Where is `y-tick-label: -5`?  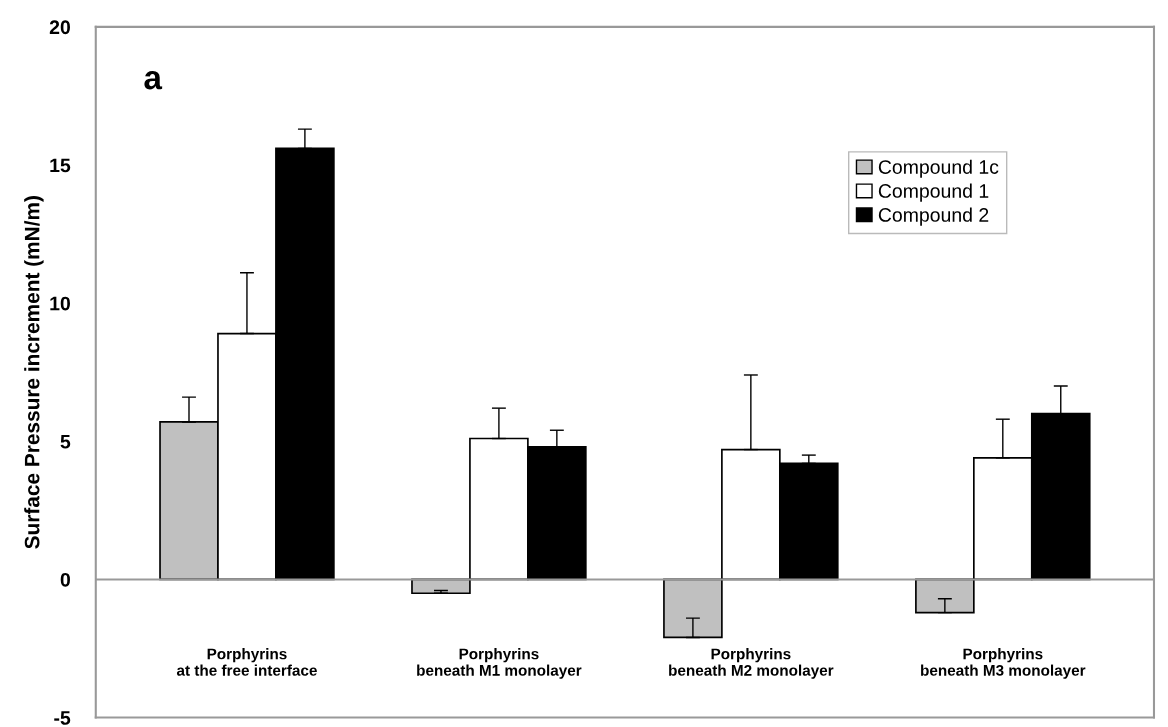 y-tick-label: -5 is located at coordinates (62, 718).